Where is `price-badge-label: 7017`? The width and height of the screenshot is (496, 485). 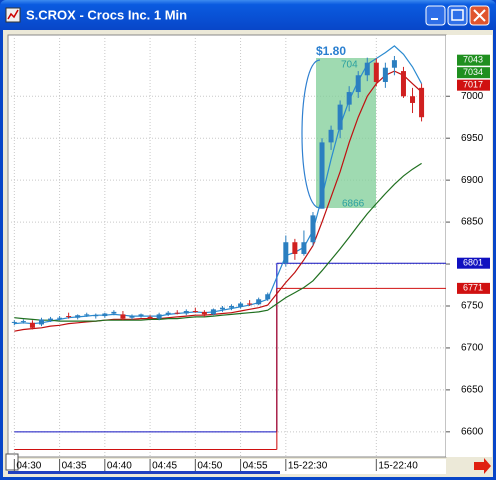 price-badge-label: 7017 is located at coordinates (473, 85).